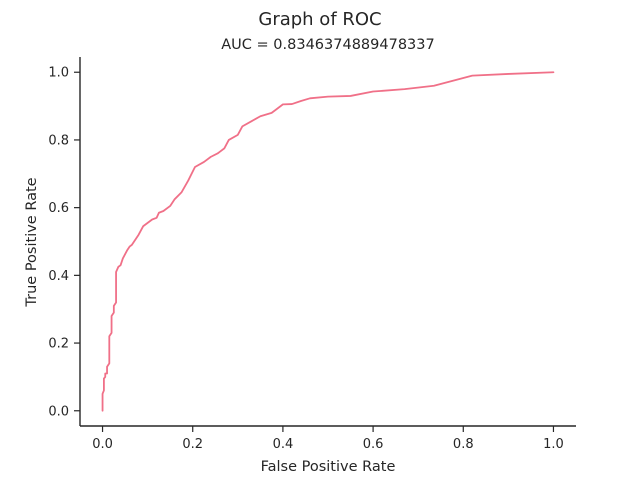 The image size is (640, 480). What do you see at coordinates (32, 242) in the screenshot?
I see `y-axis-label: True Positive Rate` at bounding box center [32, 242].